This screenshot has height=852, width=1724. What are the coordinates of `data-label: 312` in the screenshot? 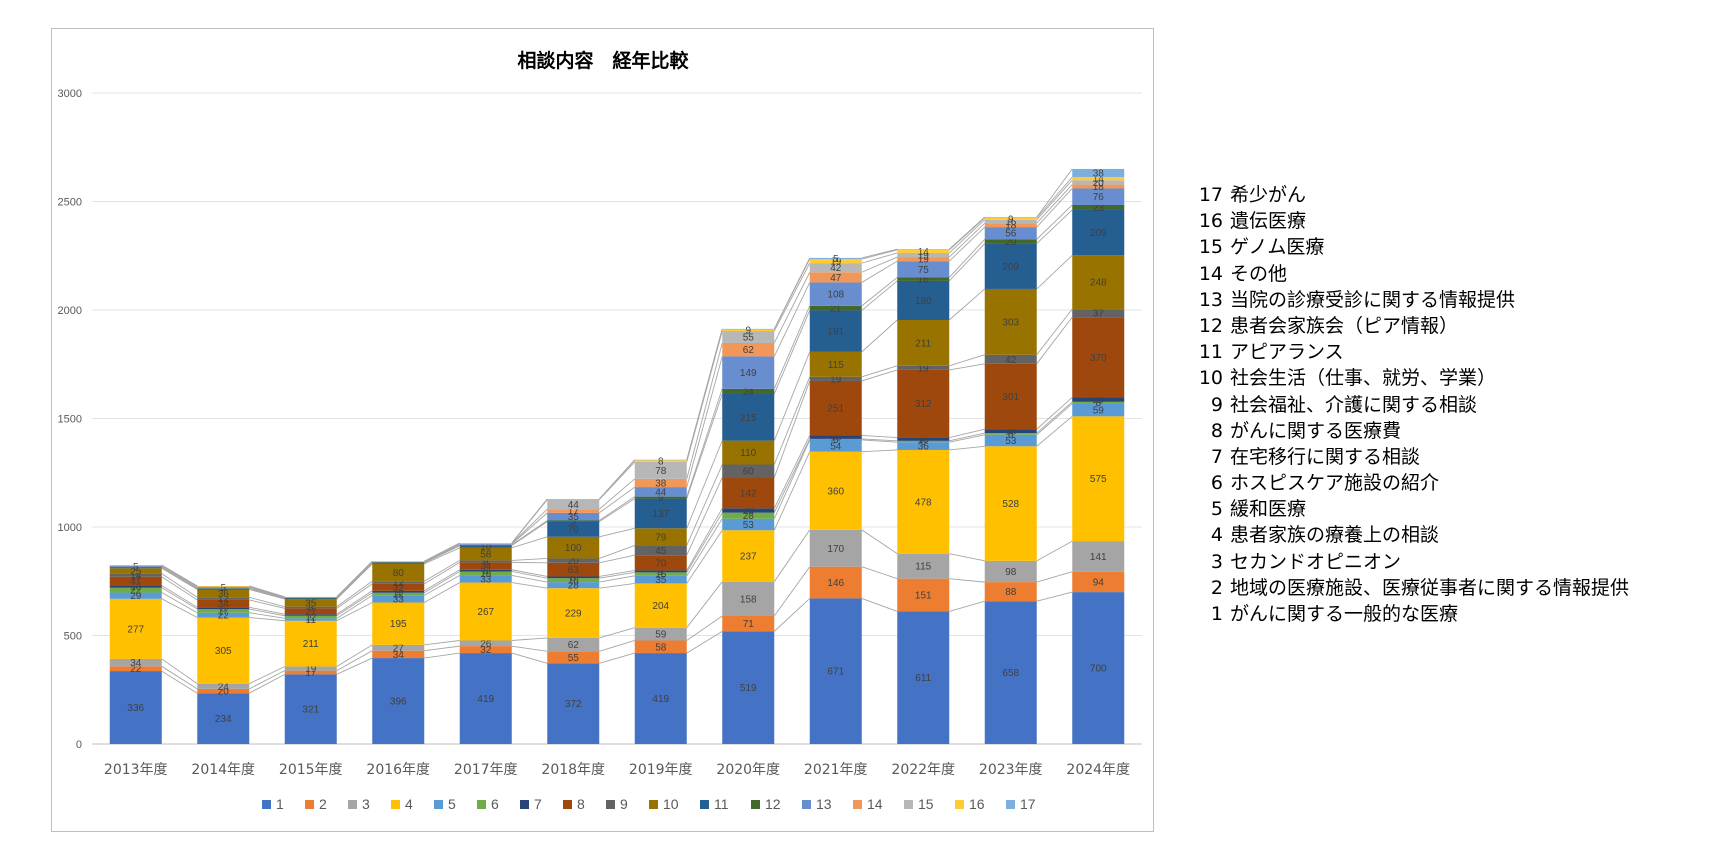 It's located at (923, 404).